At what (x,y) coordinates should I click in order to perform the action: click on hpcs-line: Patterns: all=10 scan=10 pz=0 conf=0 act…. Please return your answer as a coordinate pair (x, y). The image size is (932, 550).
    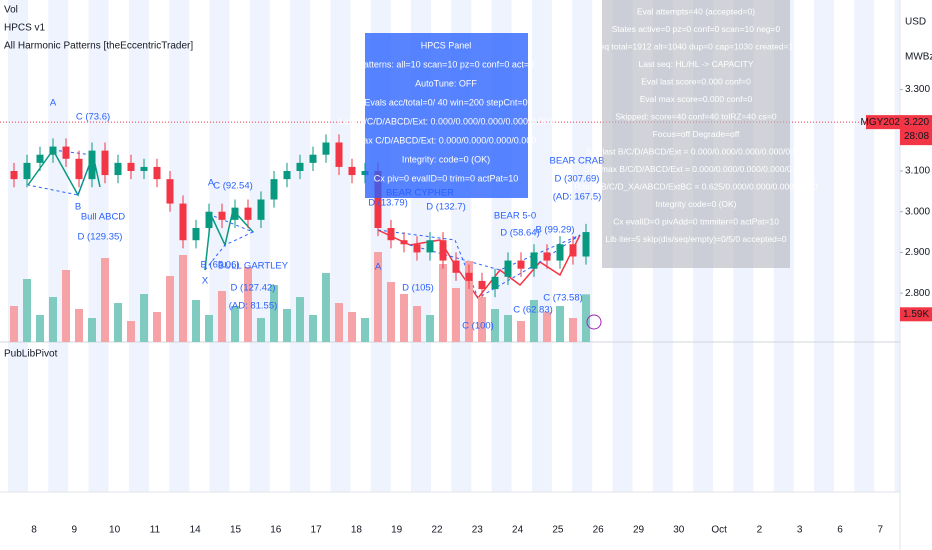
    Looking at the image, I should click on (446, 64).